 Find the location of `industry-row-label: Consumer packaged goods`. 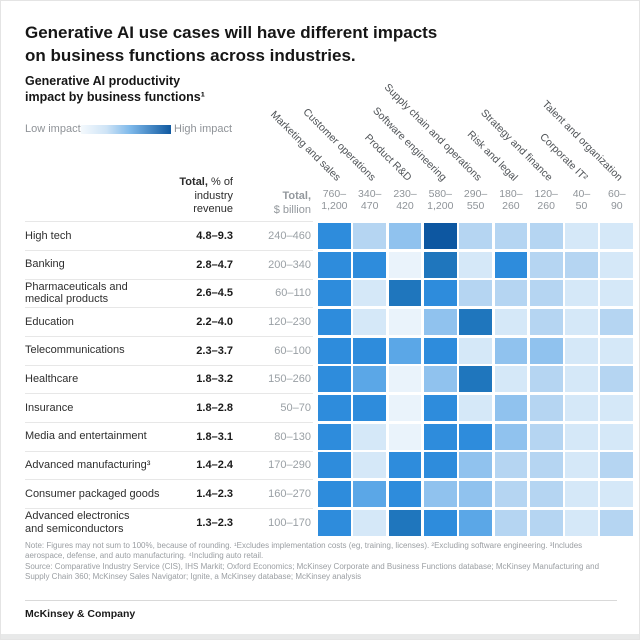

industry-row-label: Consumer packaged goods is located at coordinates (92, 493).